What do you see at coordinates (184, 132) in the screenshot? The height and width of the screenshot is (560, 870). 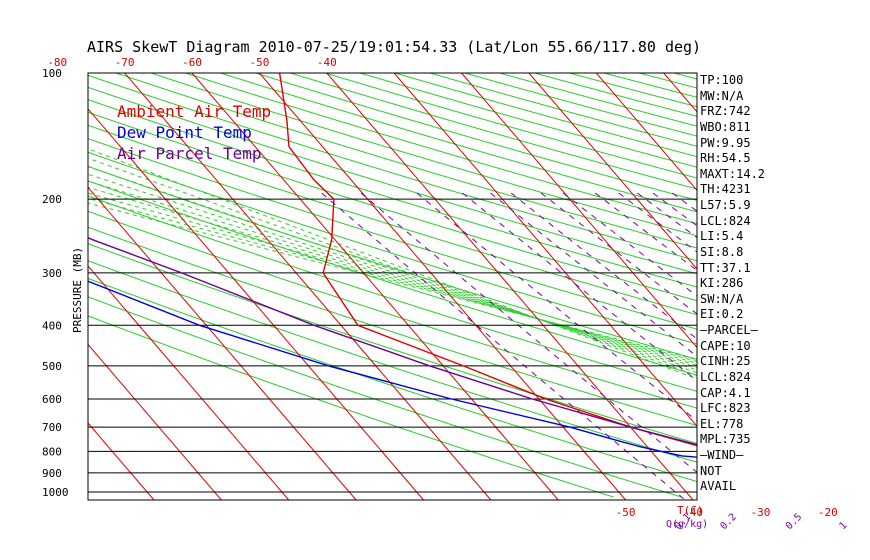 I see `legend-dew-point-temp: Dew Point Temp` at bounding box center [184, 132].